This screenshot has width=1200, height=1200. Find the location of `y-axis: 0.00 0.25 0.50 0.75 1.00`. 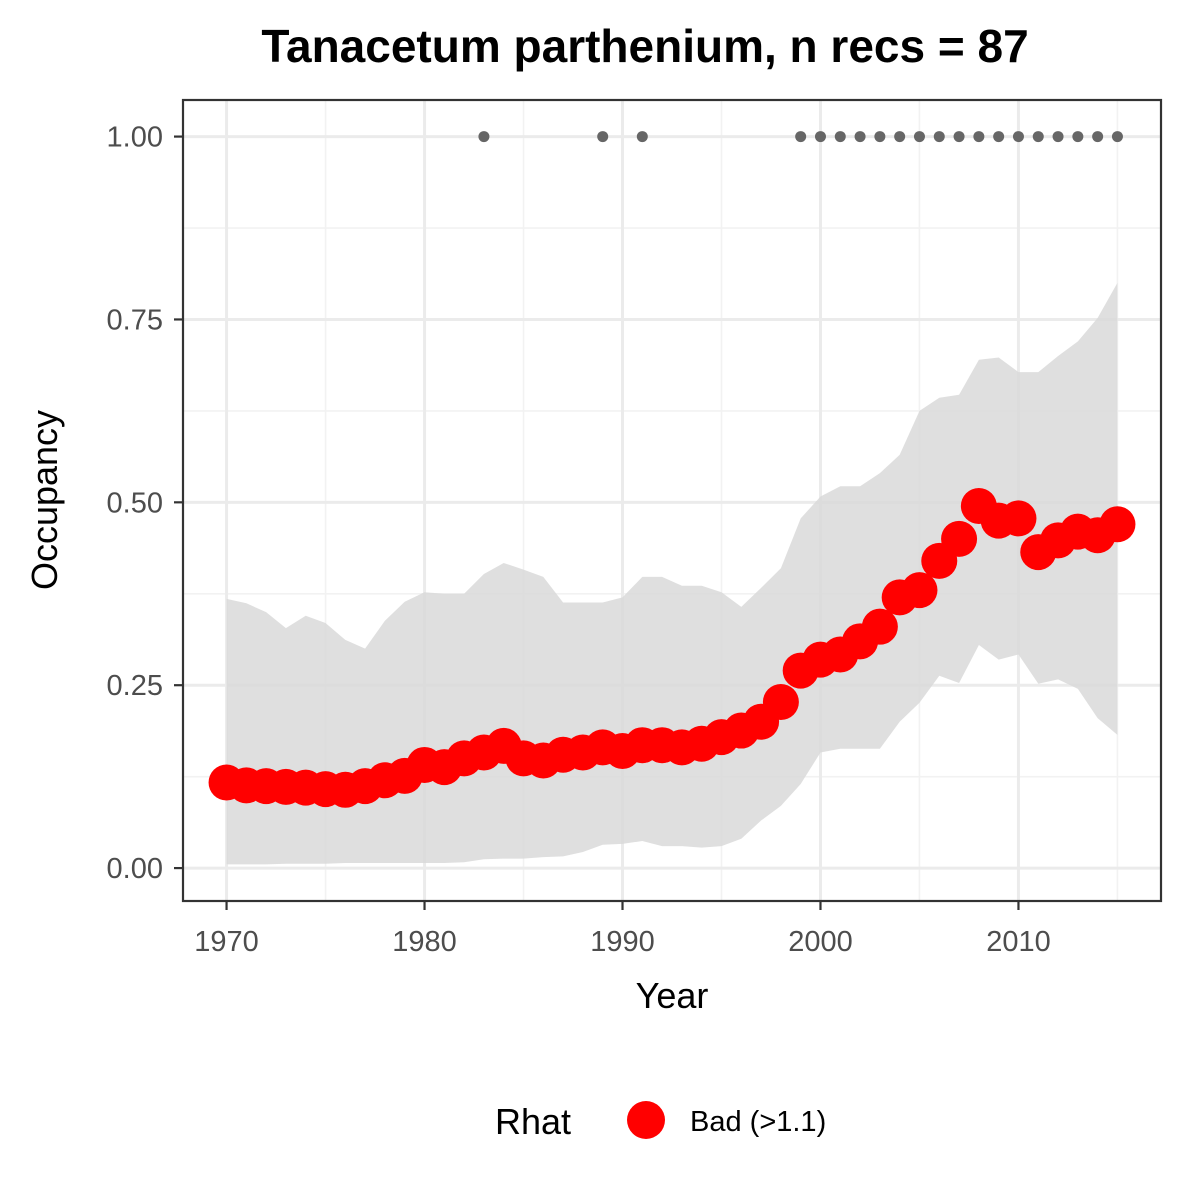

y-axis: 0.00 0.25 0.50 0.75 1.00 is located at coordinates (145, 503).